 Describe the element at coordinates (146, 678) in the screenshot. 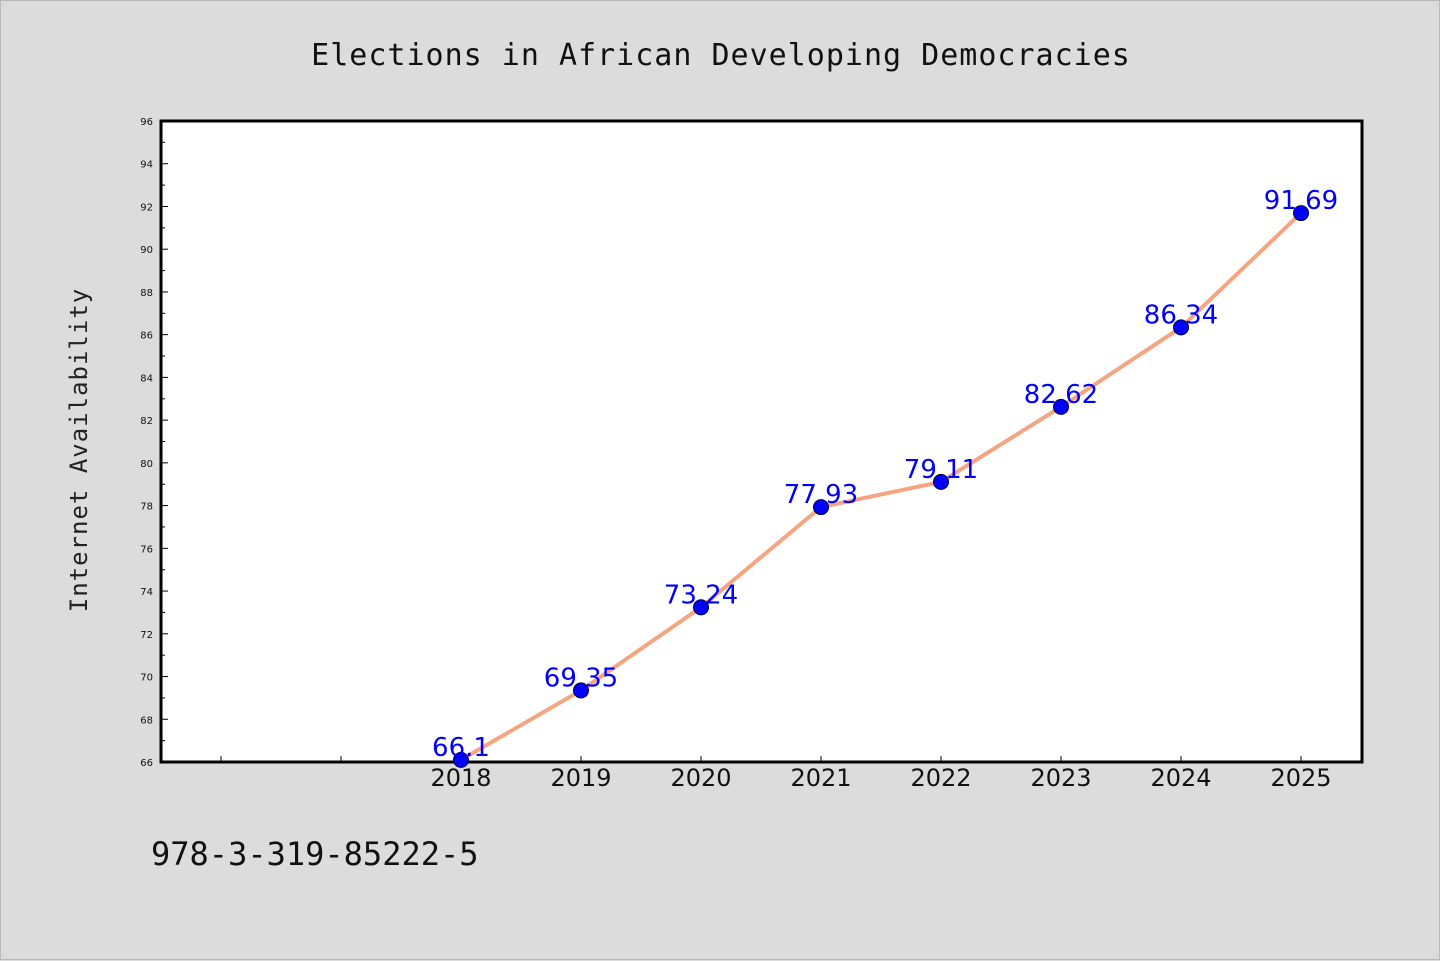

I see `y-tick-label: 70` at that location.